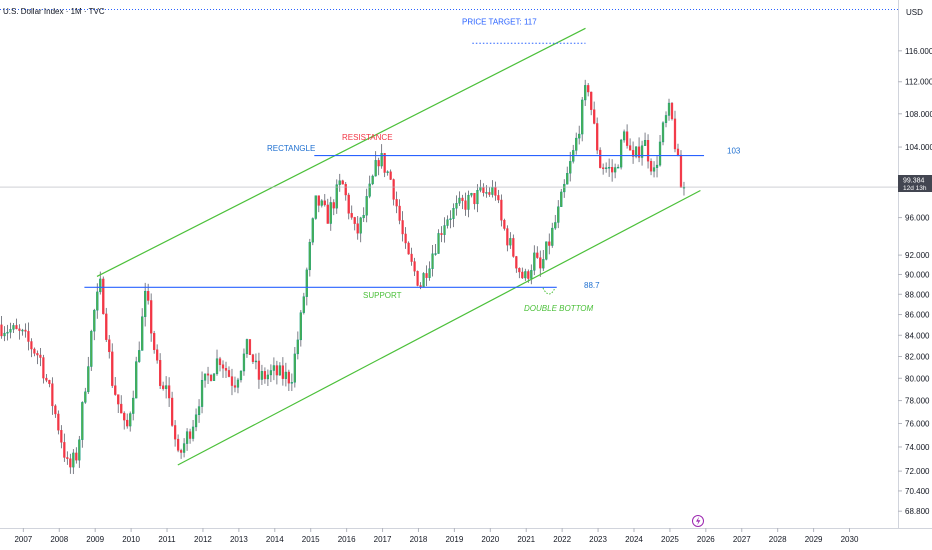 Image resolution: width=932 pixels, height=550 pixels. What do you see at coordinates (592, 285) in the screenshot?
I see `support-value-label: 88.7` at bounding box center [592, 285].